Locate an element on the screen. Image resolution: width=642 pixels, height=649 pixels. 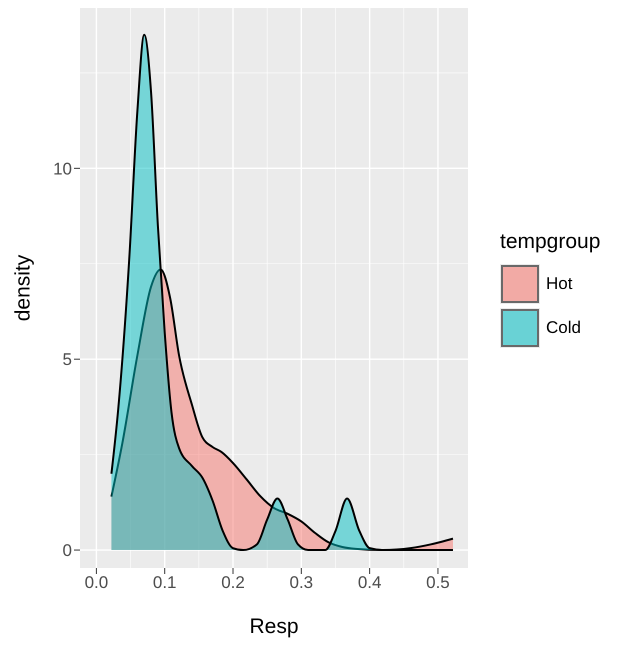
y-axis-title: density is located at coordinates (22, 288).